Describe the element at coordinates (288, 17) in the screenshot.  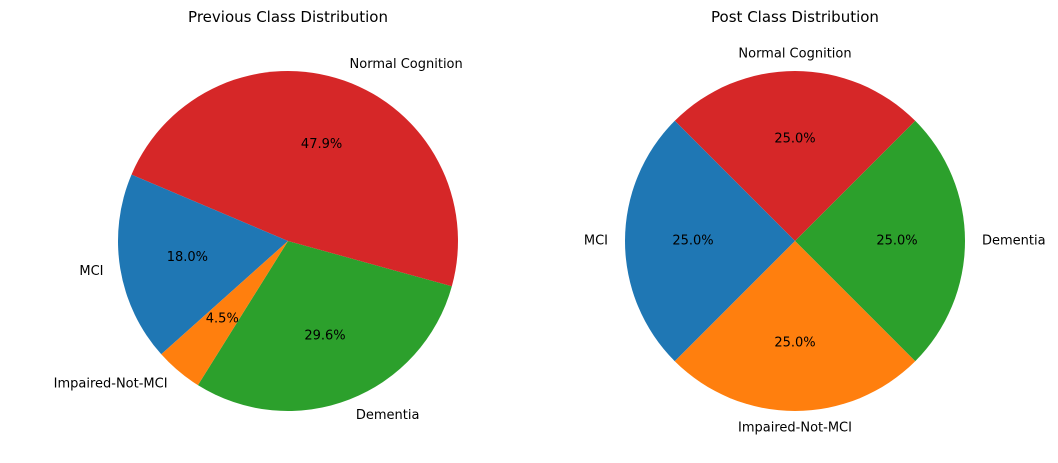
I see `chart-title-previous: Previous Class Distribution` at that location.